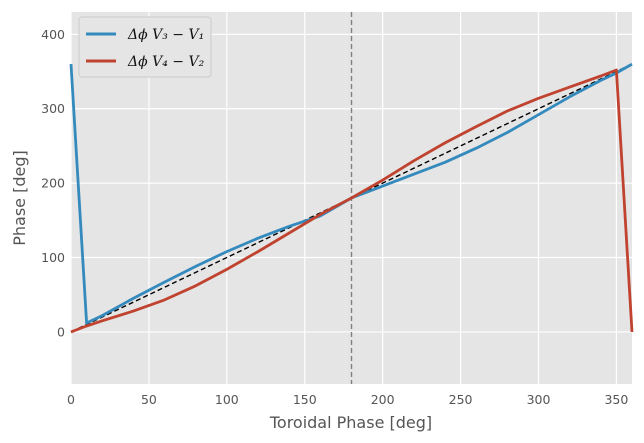 The height and width of the screenshot is (443, 644). Describe the element at coordinates (53, 183) in the screenshot. I see `y-tick-label: 200` at that location.